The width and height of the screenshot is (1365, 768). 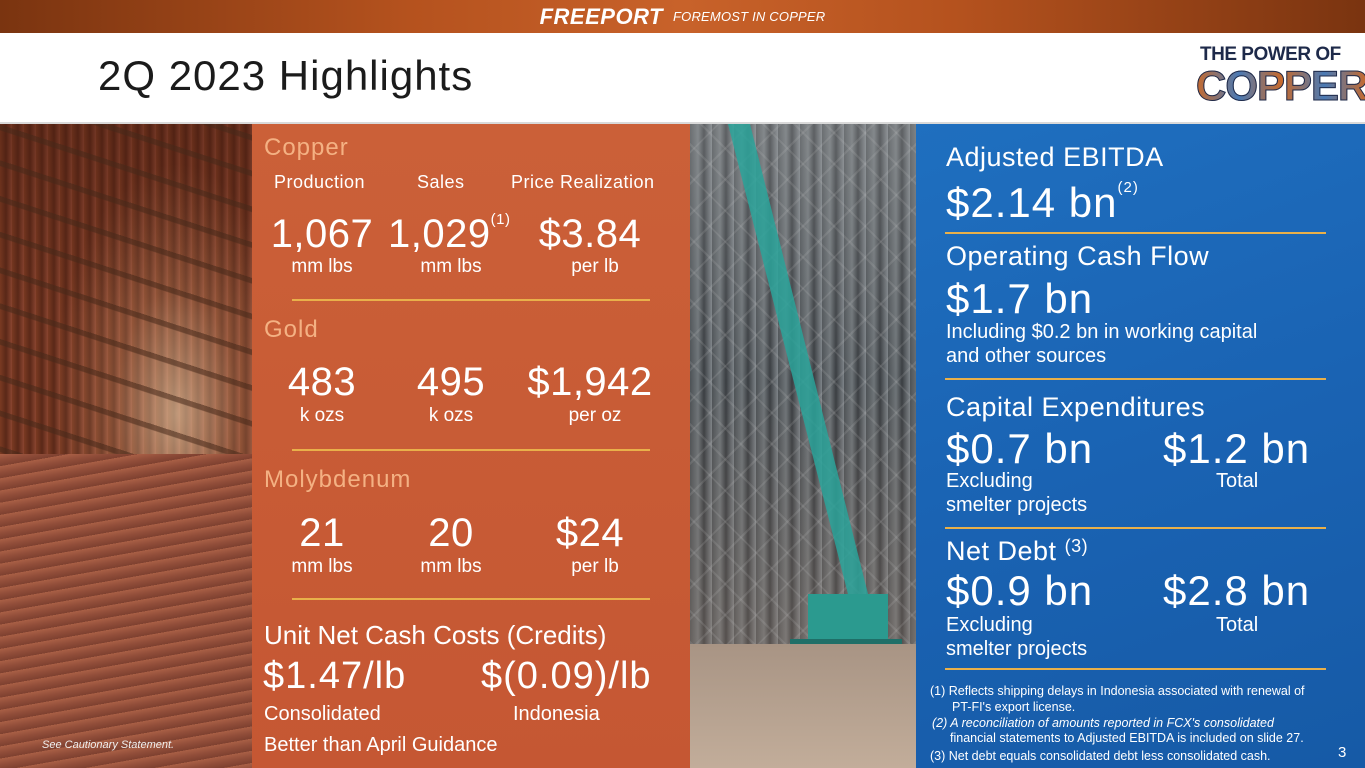 I want to click on copper-production-unit: mm lbs, so click(x=322, y=266).